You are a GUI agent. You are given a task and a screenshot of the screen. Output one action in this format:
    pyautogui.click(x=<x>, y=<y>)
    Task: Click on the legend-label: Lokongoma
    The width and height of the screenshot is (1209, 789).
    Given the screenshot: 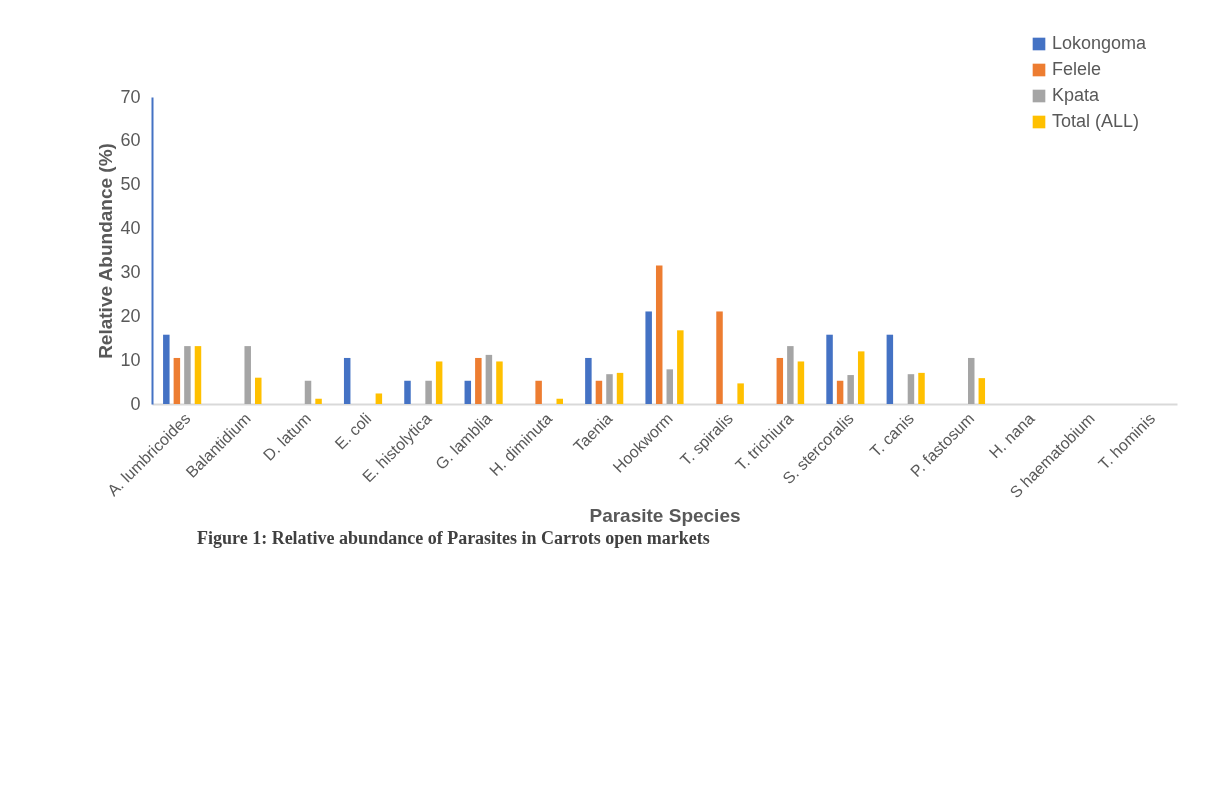 What is the action you would take?
    pyautogui.click(x=1100, y=43)
    